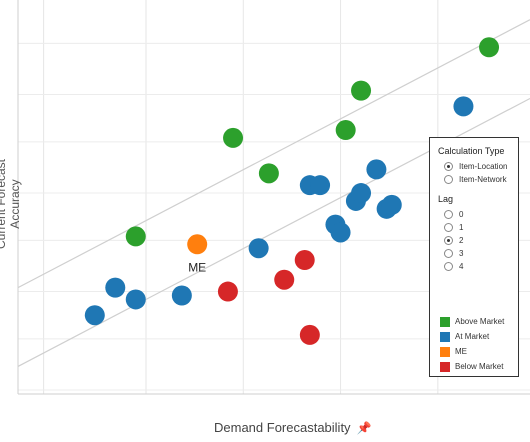 The width and height of the screenshot is (530, 442). Describe the element at coordinates (478, 240) in the screenshot. I see `lag-option-2: 2` at that location.